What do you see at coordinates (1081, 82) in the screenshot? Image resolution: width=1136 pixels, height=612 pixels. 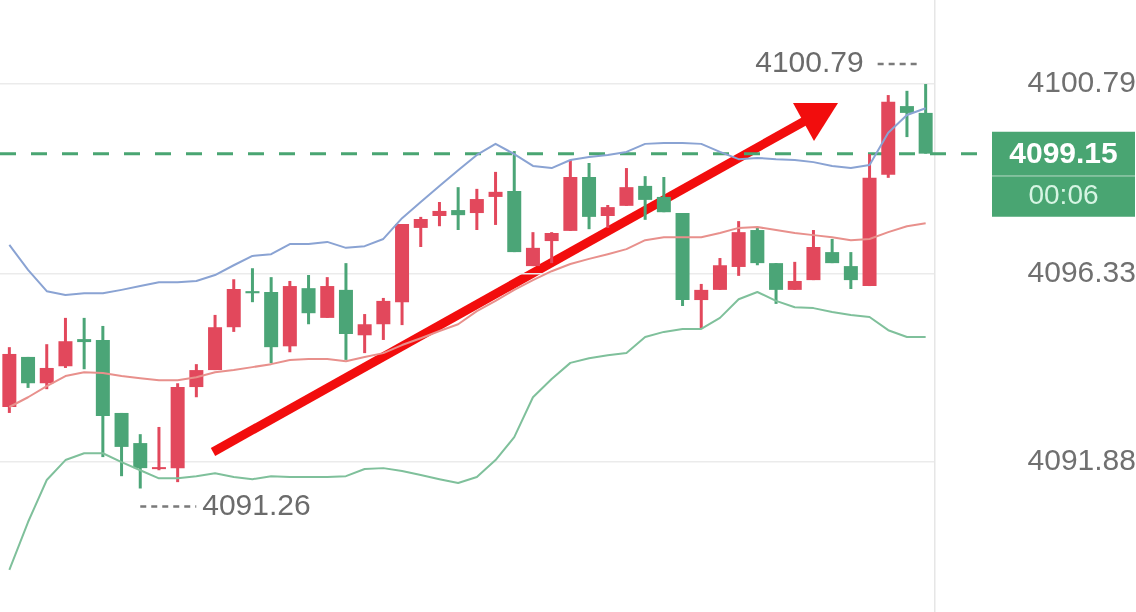 I see `y-tick-label: 4100.79` at bounding box center [1081, 82].